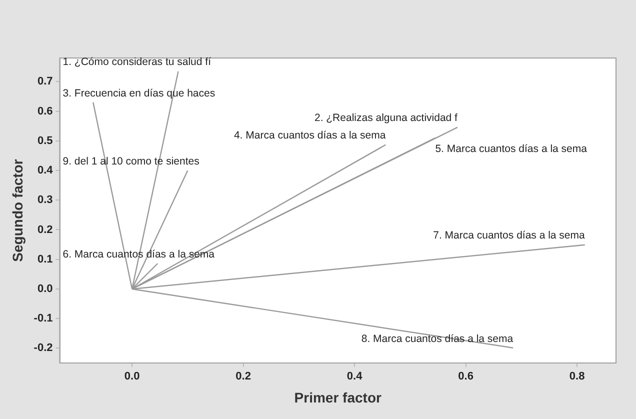  Describe the element at coordinates (45, 200) in the screenshot. I see `y-tick-label: 0.3` at that location.